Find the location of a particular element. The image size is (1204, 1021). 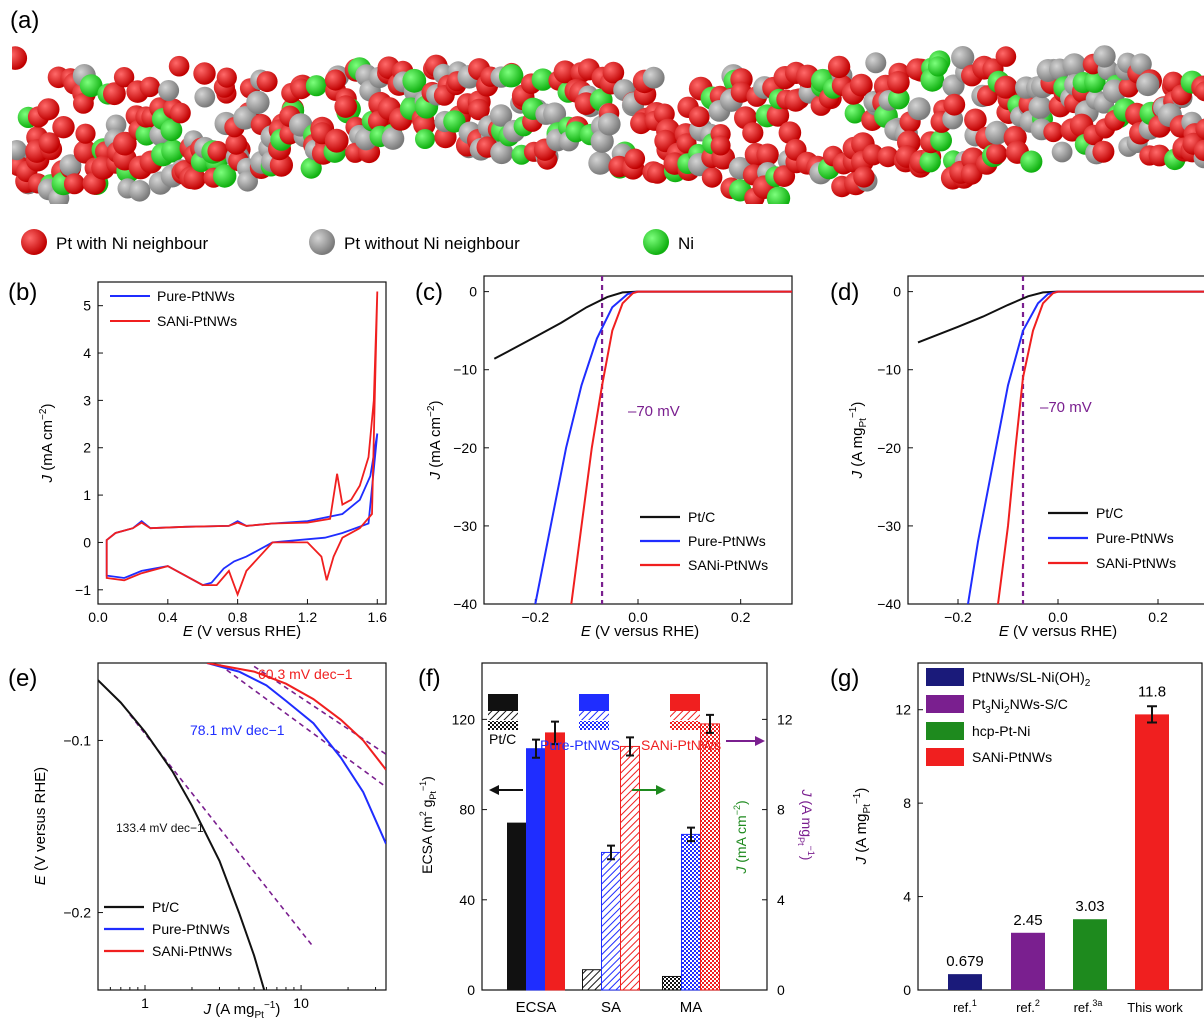

y-tick-label: 4 is located at coordinates (907, 897).